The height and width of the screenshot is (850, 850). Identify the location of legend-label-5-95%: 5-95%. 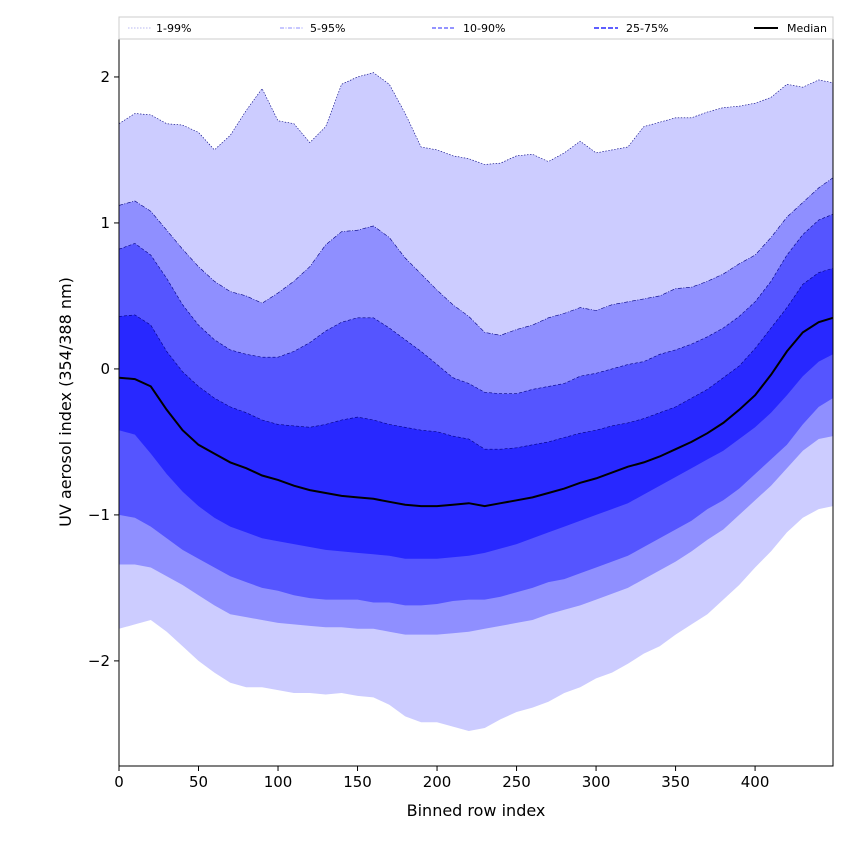
(327, 28).